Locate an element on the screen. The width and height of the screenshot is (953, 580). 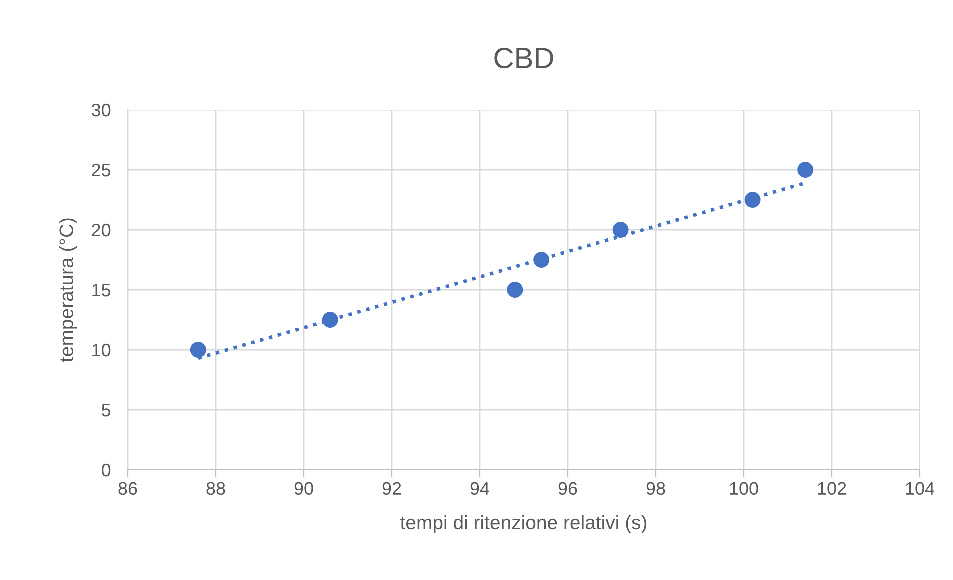
y-tick-label: 10 is located at coordinates (101, 350).